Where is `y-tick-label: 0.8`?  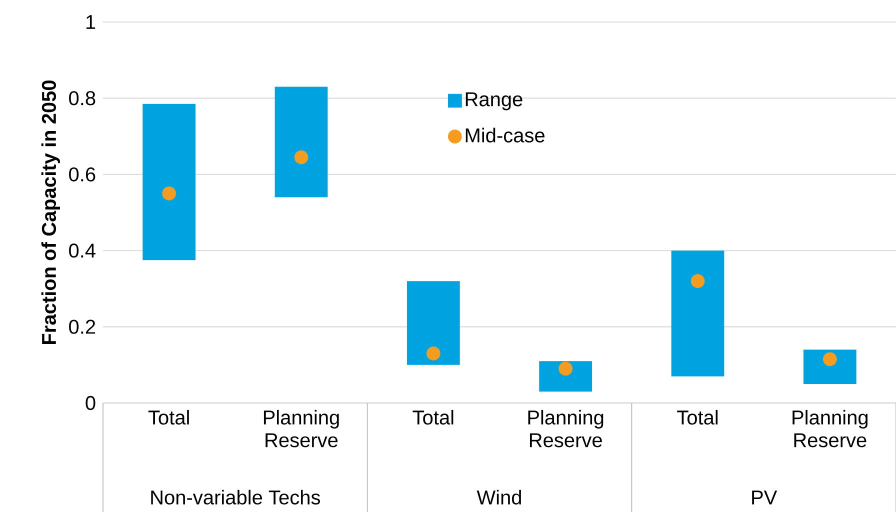 y-tick-label: 0.8 is located at coordinates (82, 98).